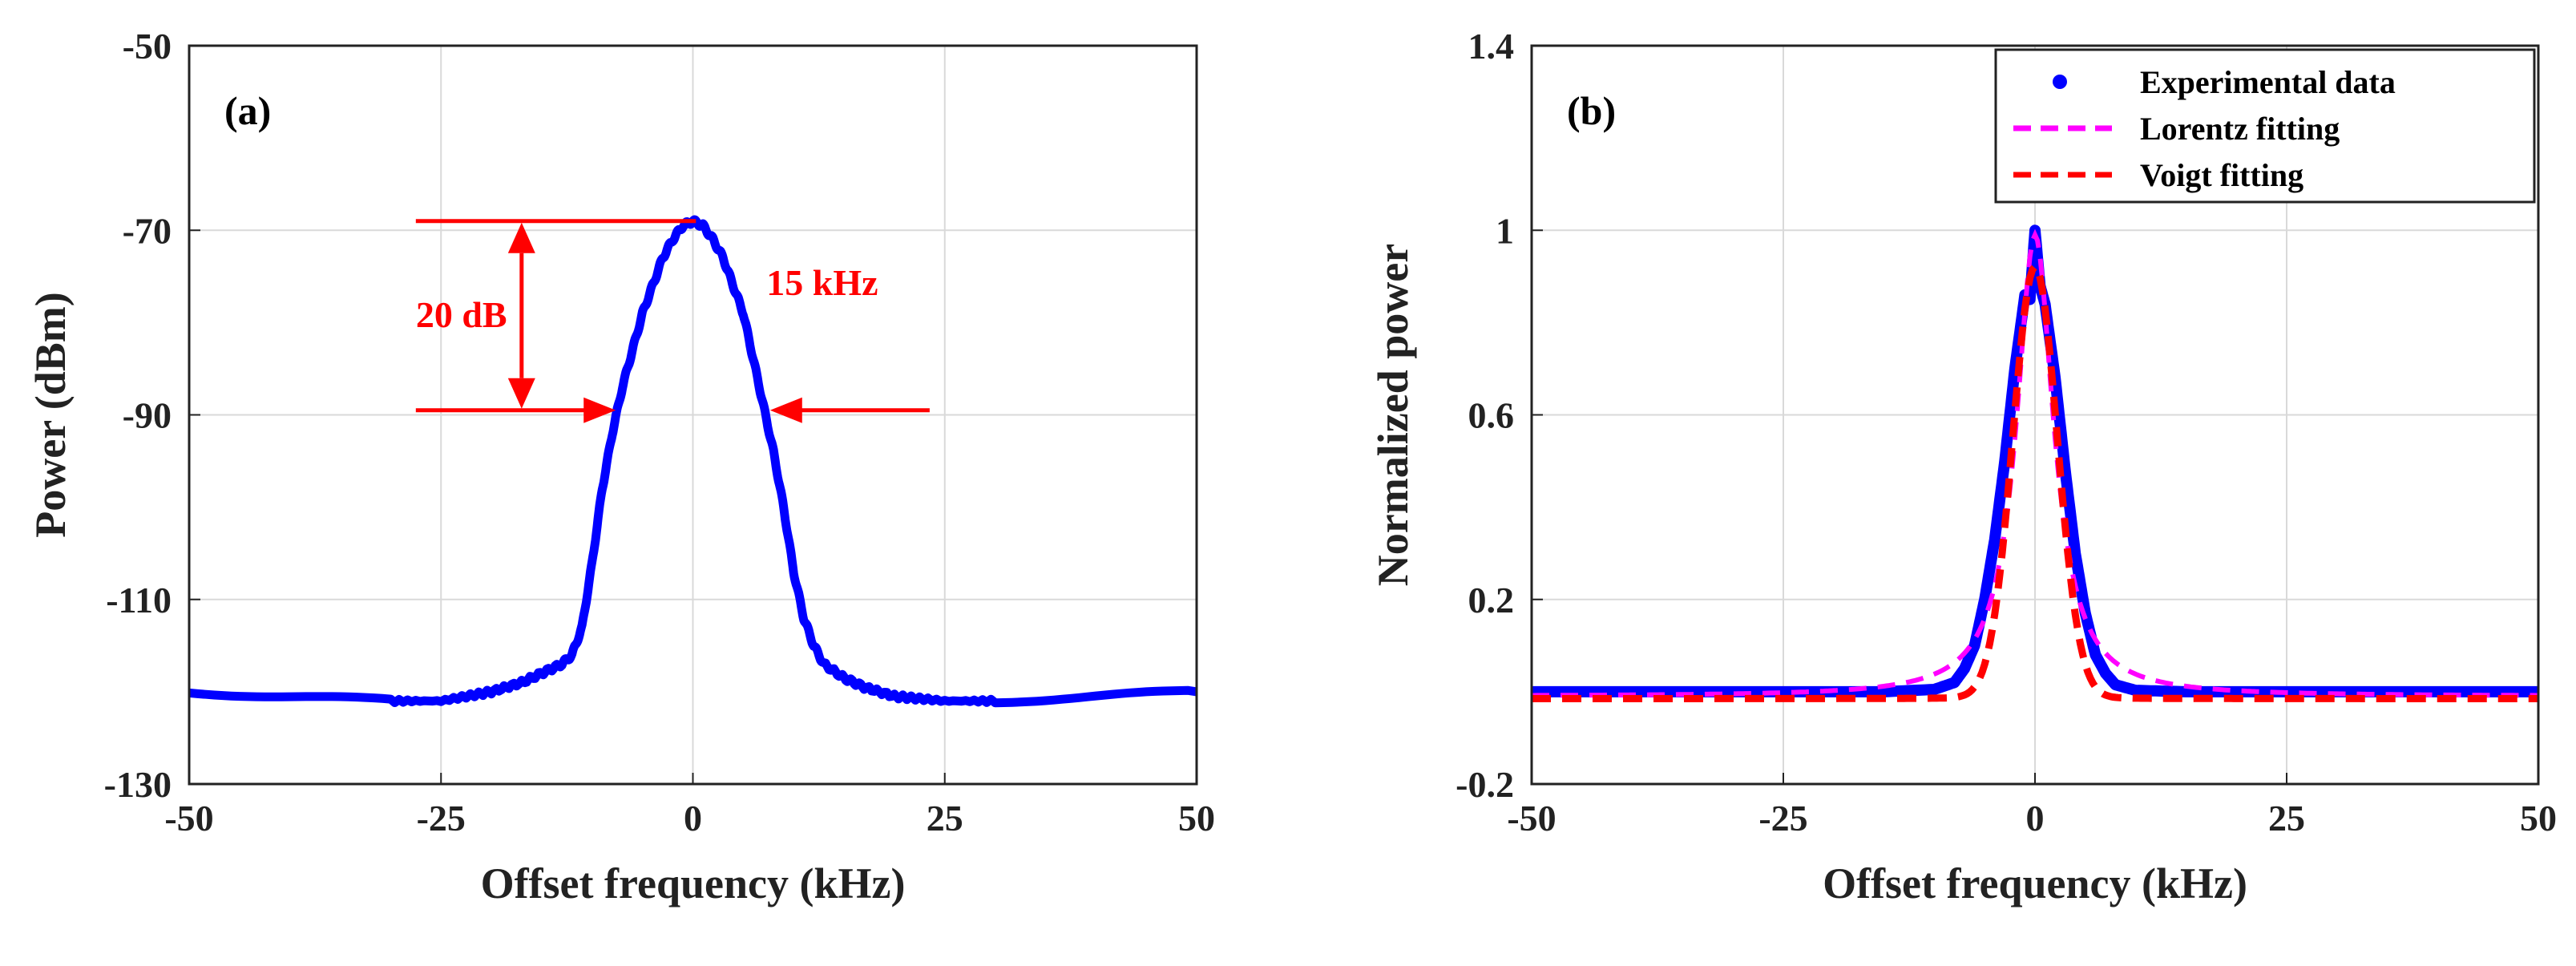 The image size is (2576, 966). Describe the element at coordinates (1591, 110) in the screenshot. I see `panel-label-b: (b)` at that location.